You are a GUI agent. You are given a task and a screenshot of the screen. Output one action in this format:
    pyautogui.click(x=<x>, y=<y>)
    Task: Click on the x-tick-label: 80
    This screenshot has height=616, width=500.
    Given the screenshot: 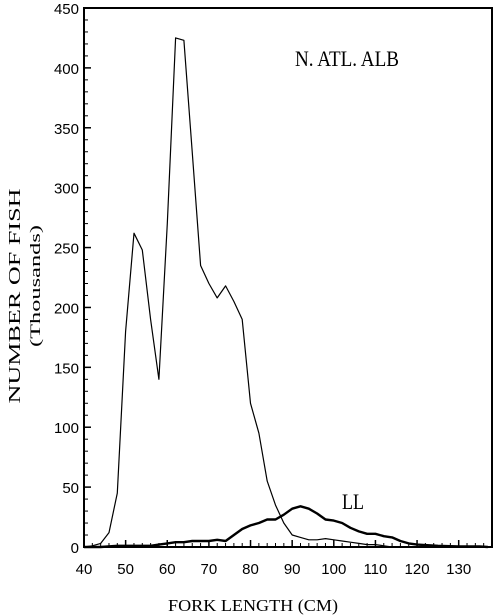 What is the action you would take?
    pyautogui.click(x=250, y=569)
    